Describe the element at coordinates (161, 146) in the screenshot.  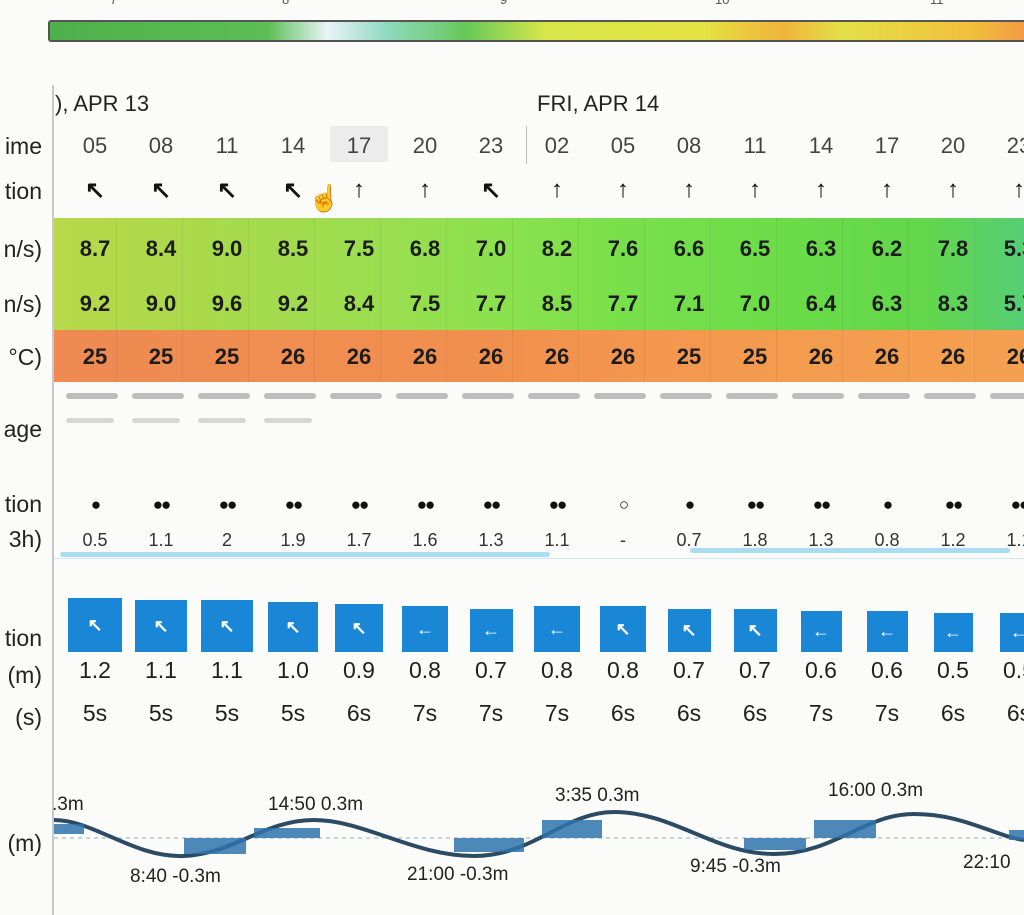
I see `time-cell: 08` at that location.